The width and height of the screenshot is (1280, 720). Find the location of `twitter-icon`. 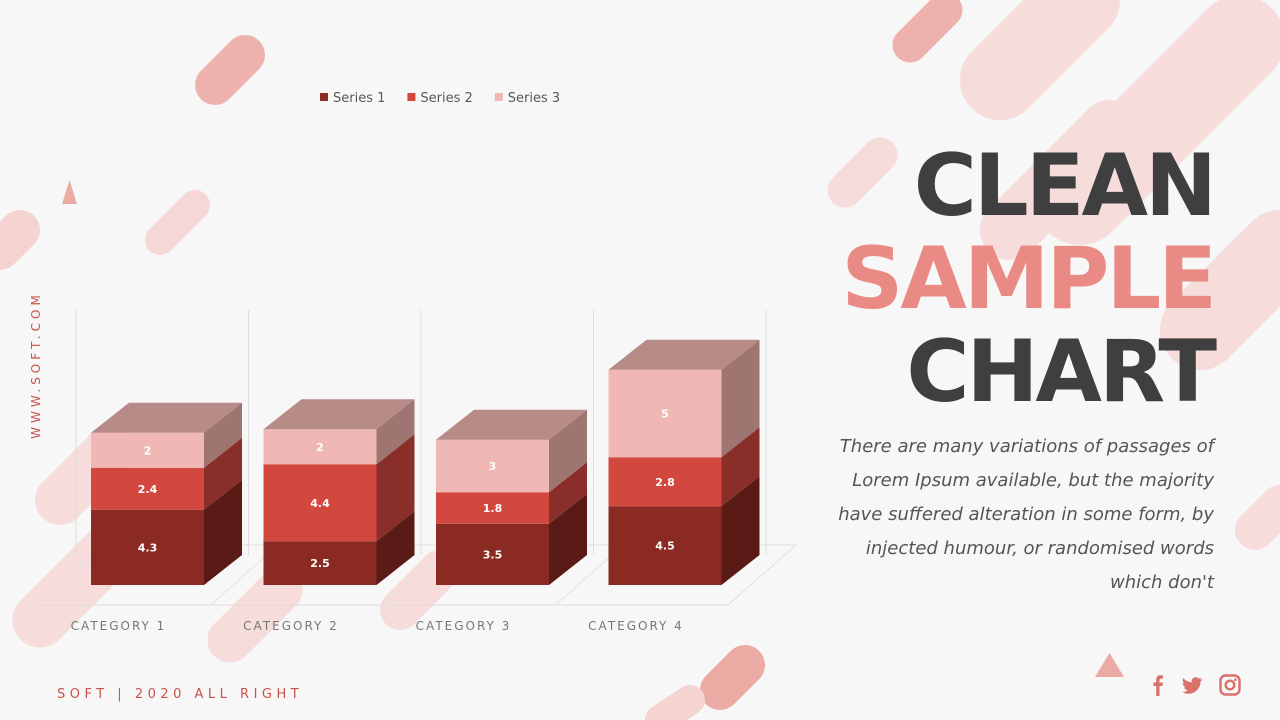

twitter-icon is located at coordinates (1192, 685).